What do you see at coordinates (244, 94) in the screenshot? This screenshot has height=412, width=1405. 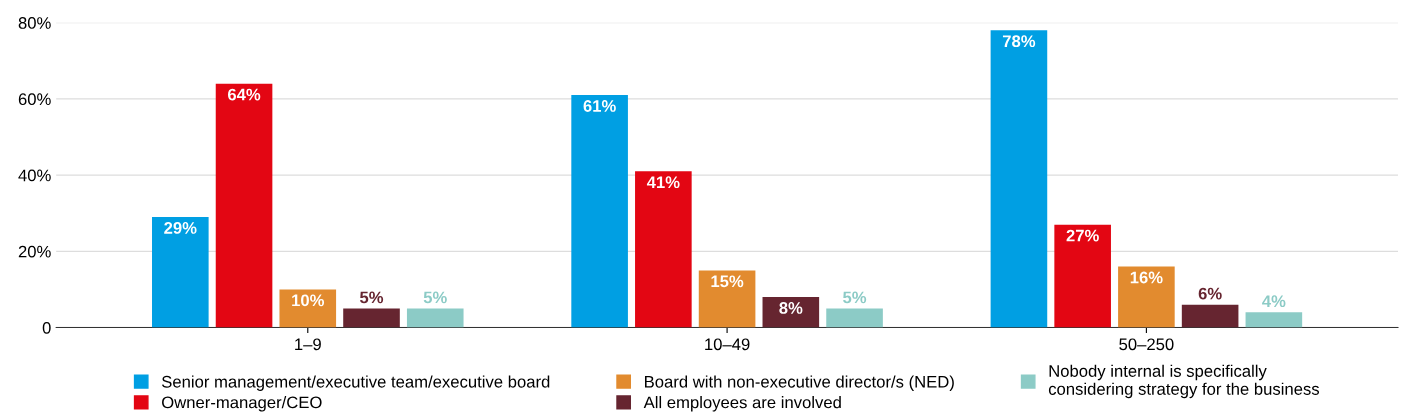 I see `data-label: 64%` at bounding box center [244, 94].